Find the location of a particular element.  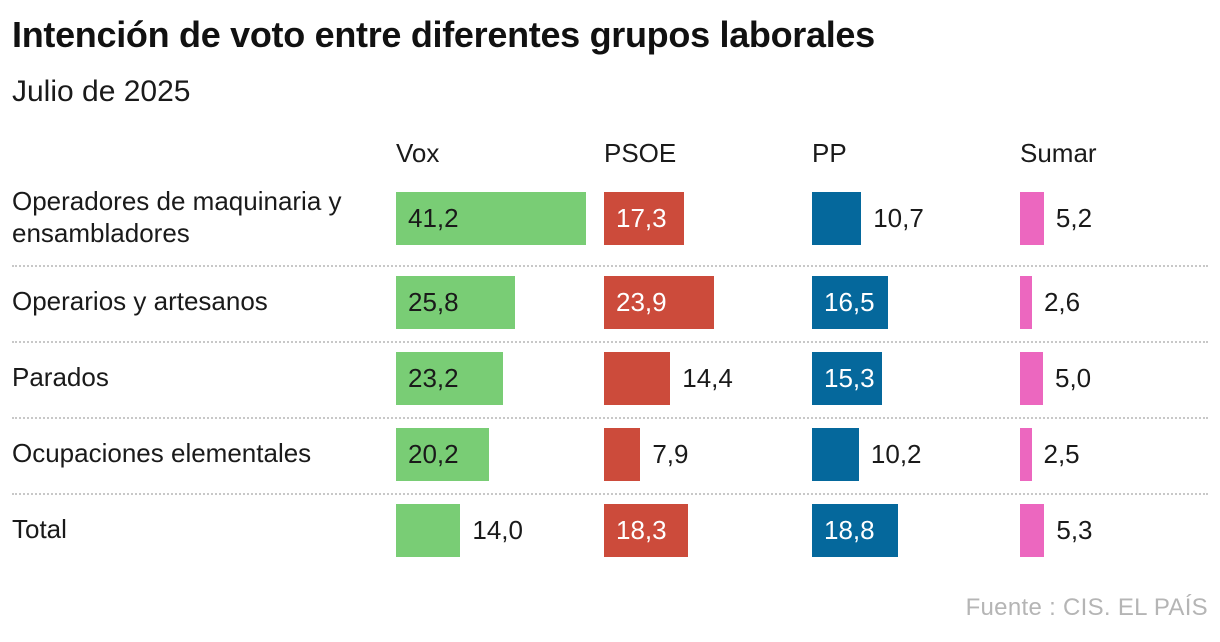

bar-pp-ocupaciones-elementales is located at coordinates (835, 454).